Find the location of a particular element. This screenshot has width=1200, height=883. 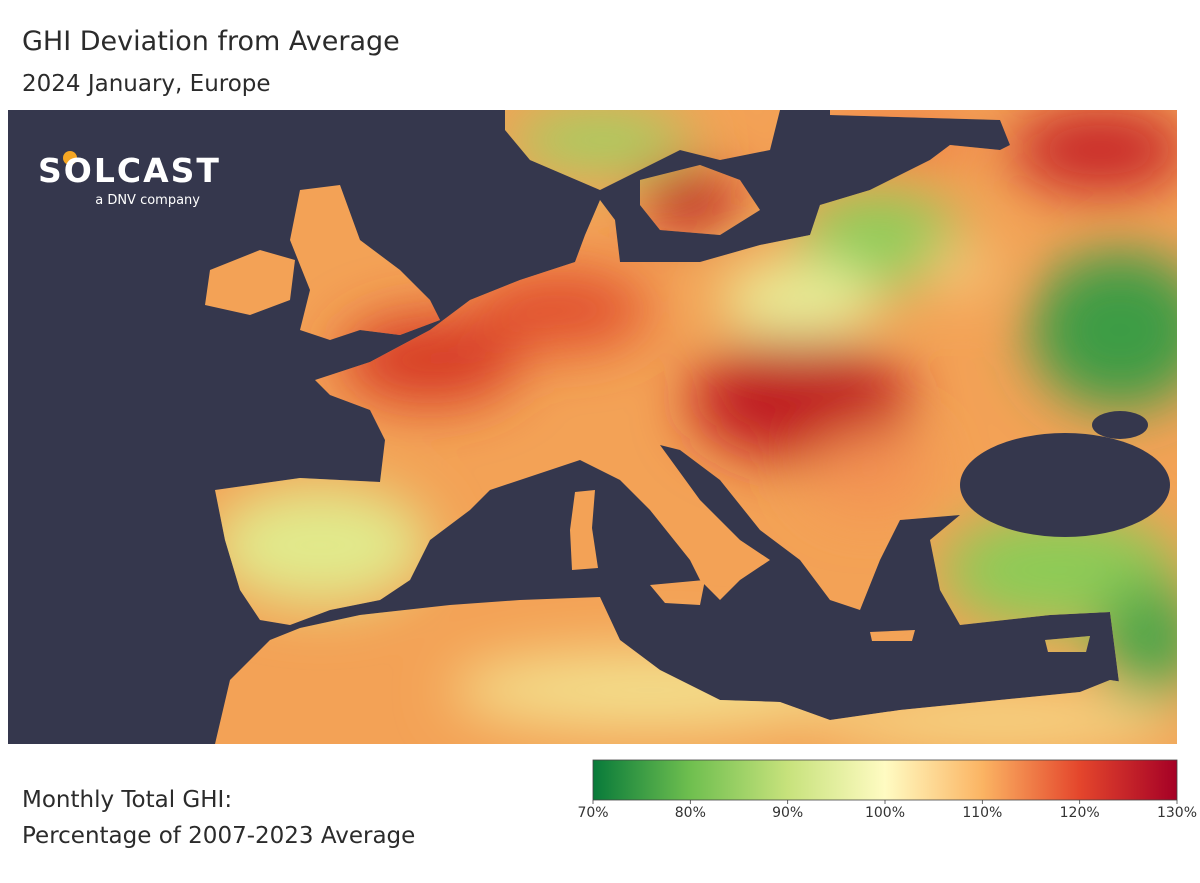

colorbar-tick-label: 110% is located at coordinates (982, 813).